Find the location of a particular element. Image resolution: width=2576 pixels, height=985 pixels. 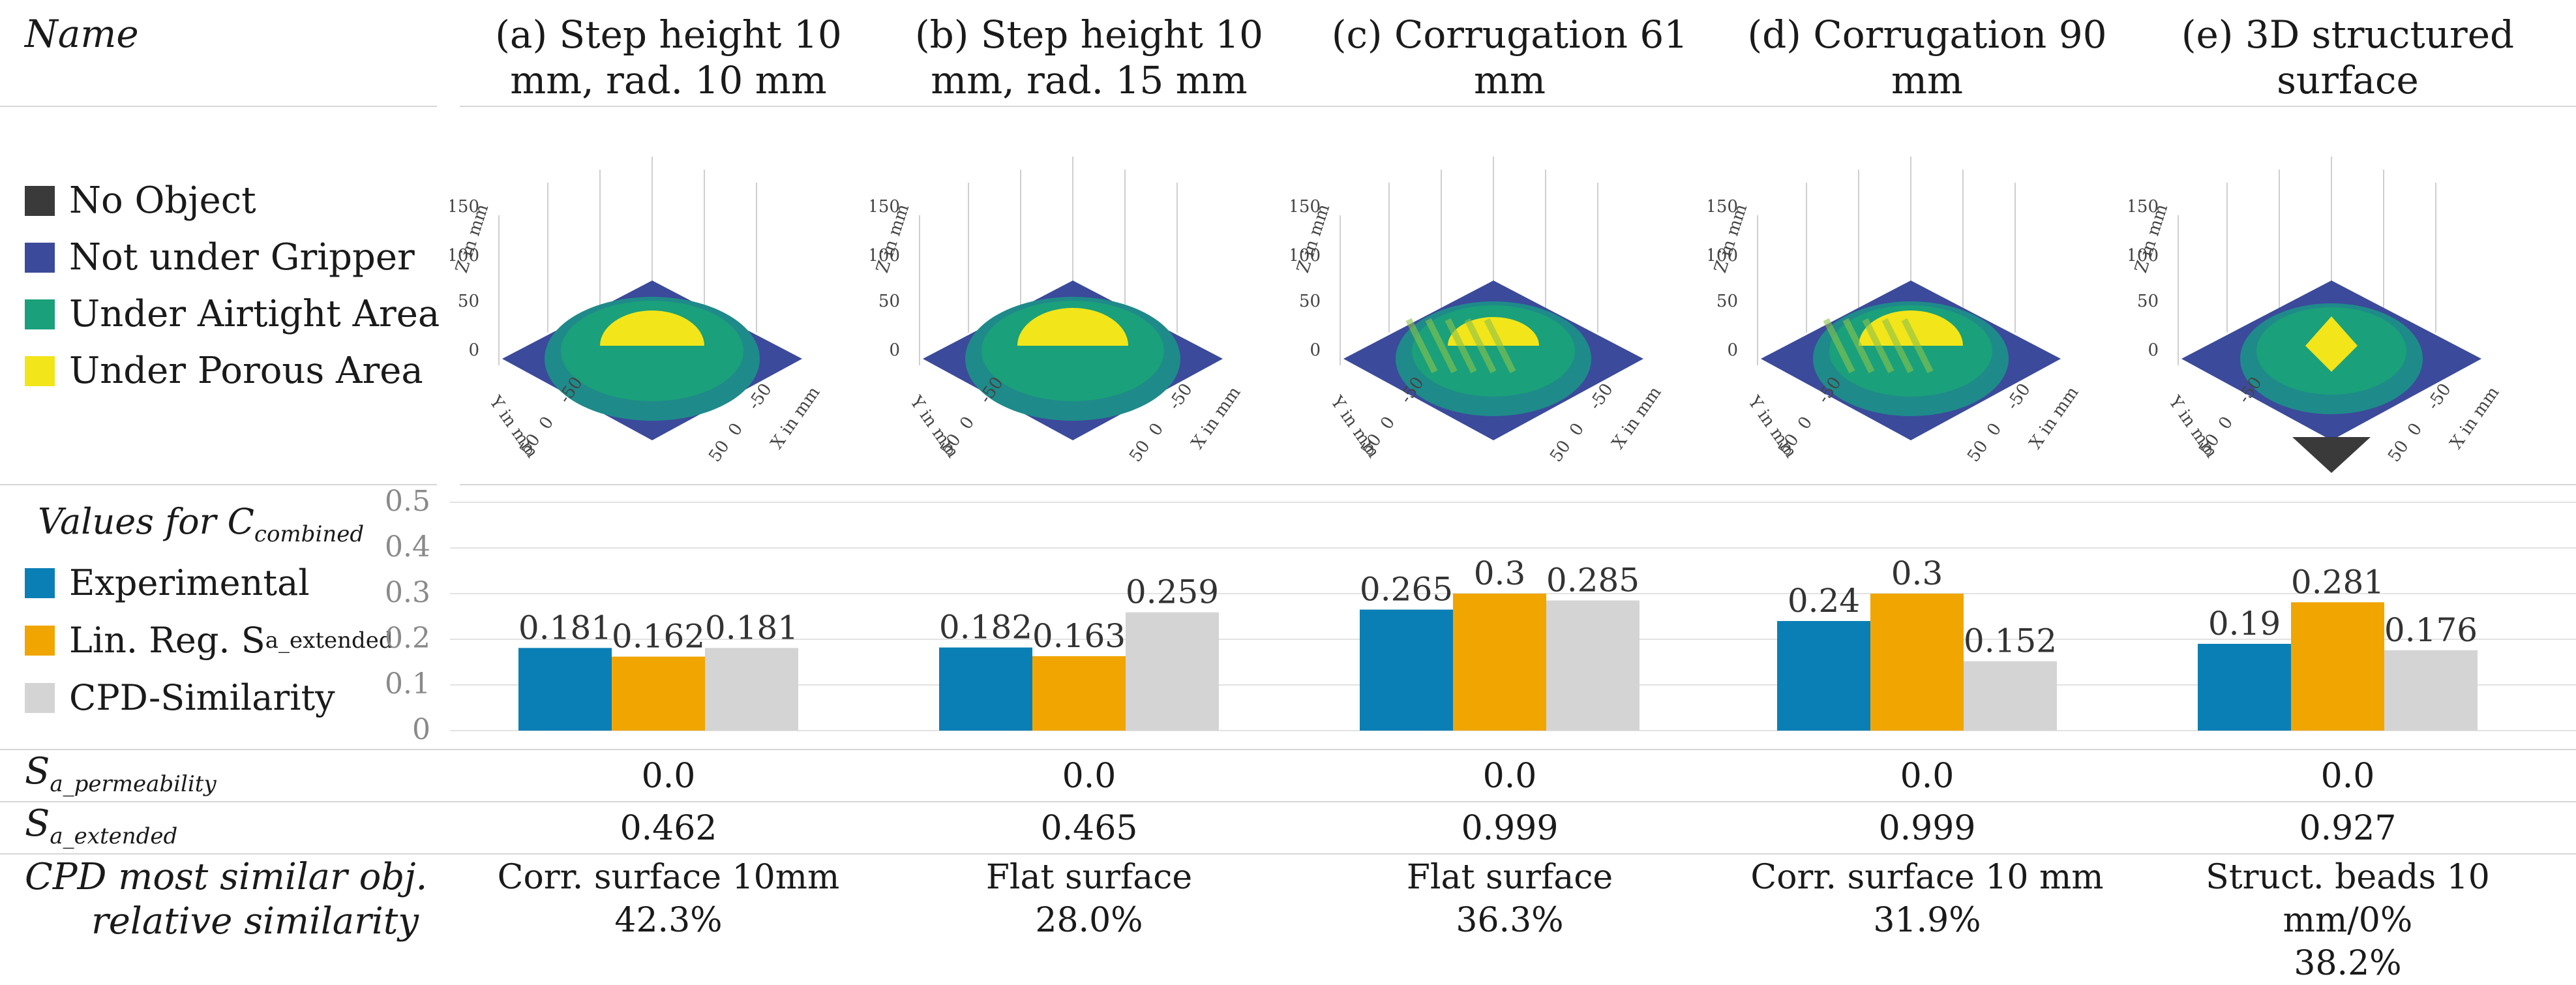

row-label-permeability: Sa_permeability is located at coordinates (121, 773).